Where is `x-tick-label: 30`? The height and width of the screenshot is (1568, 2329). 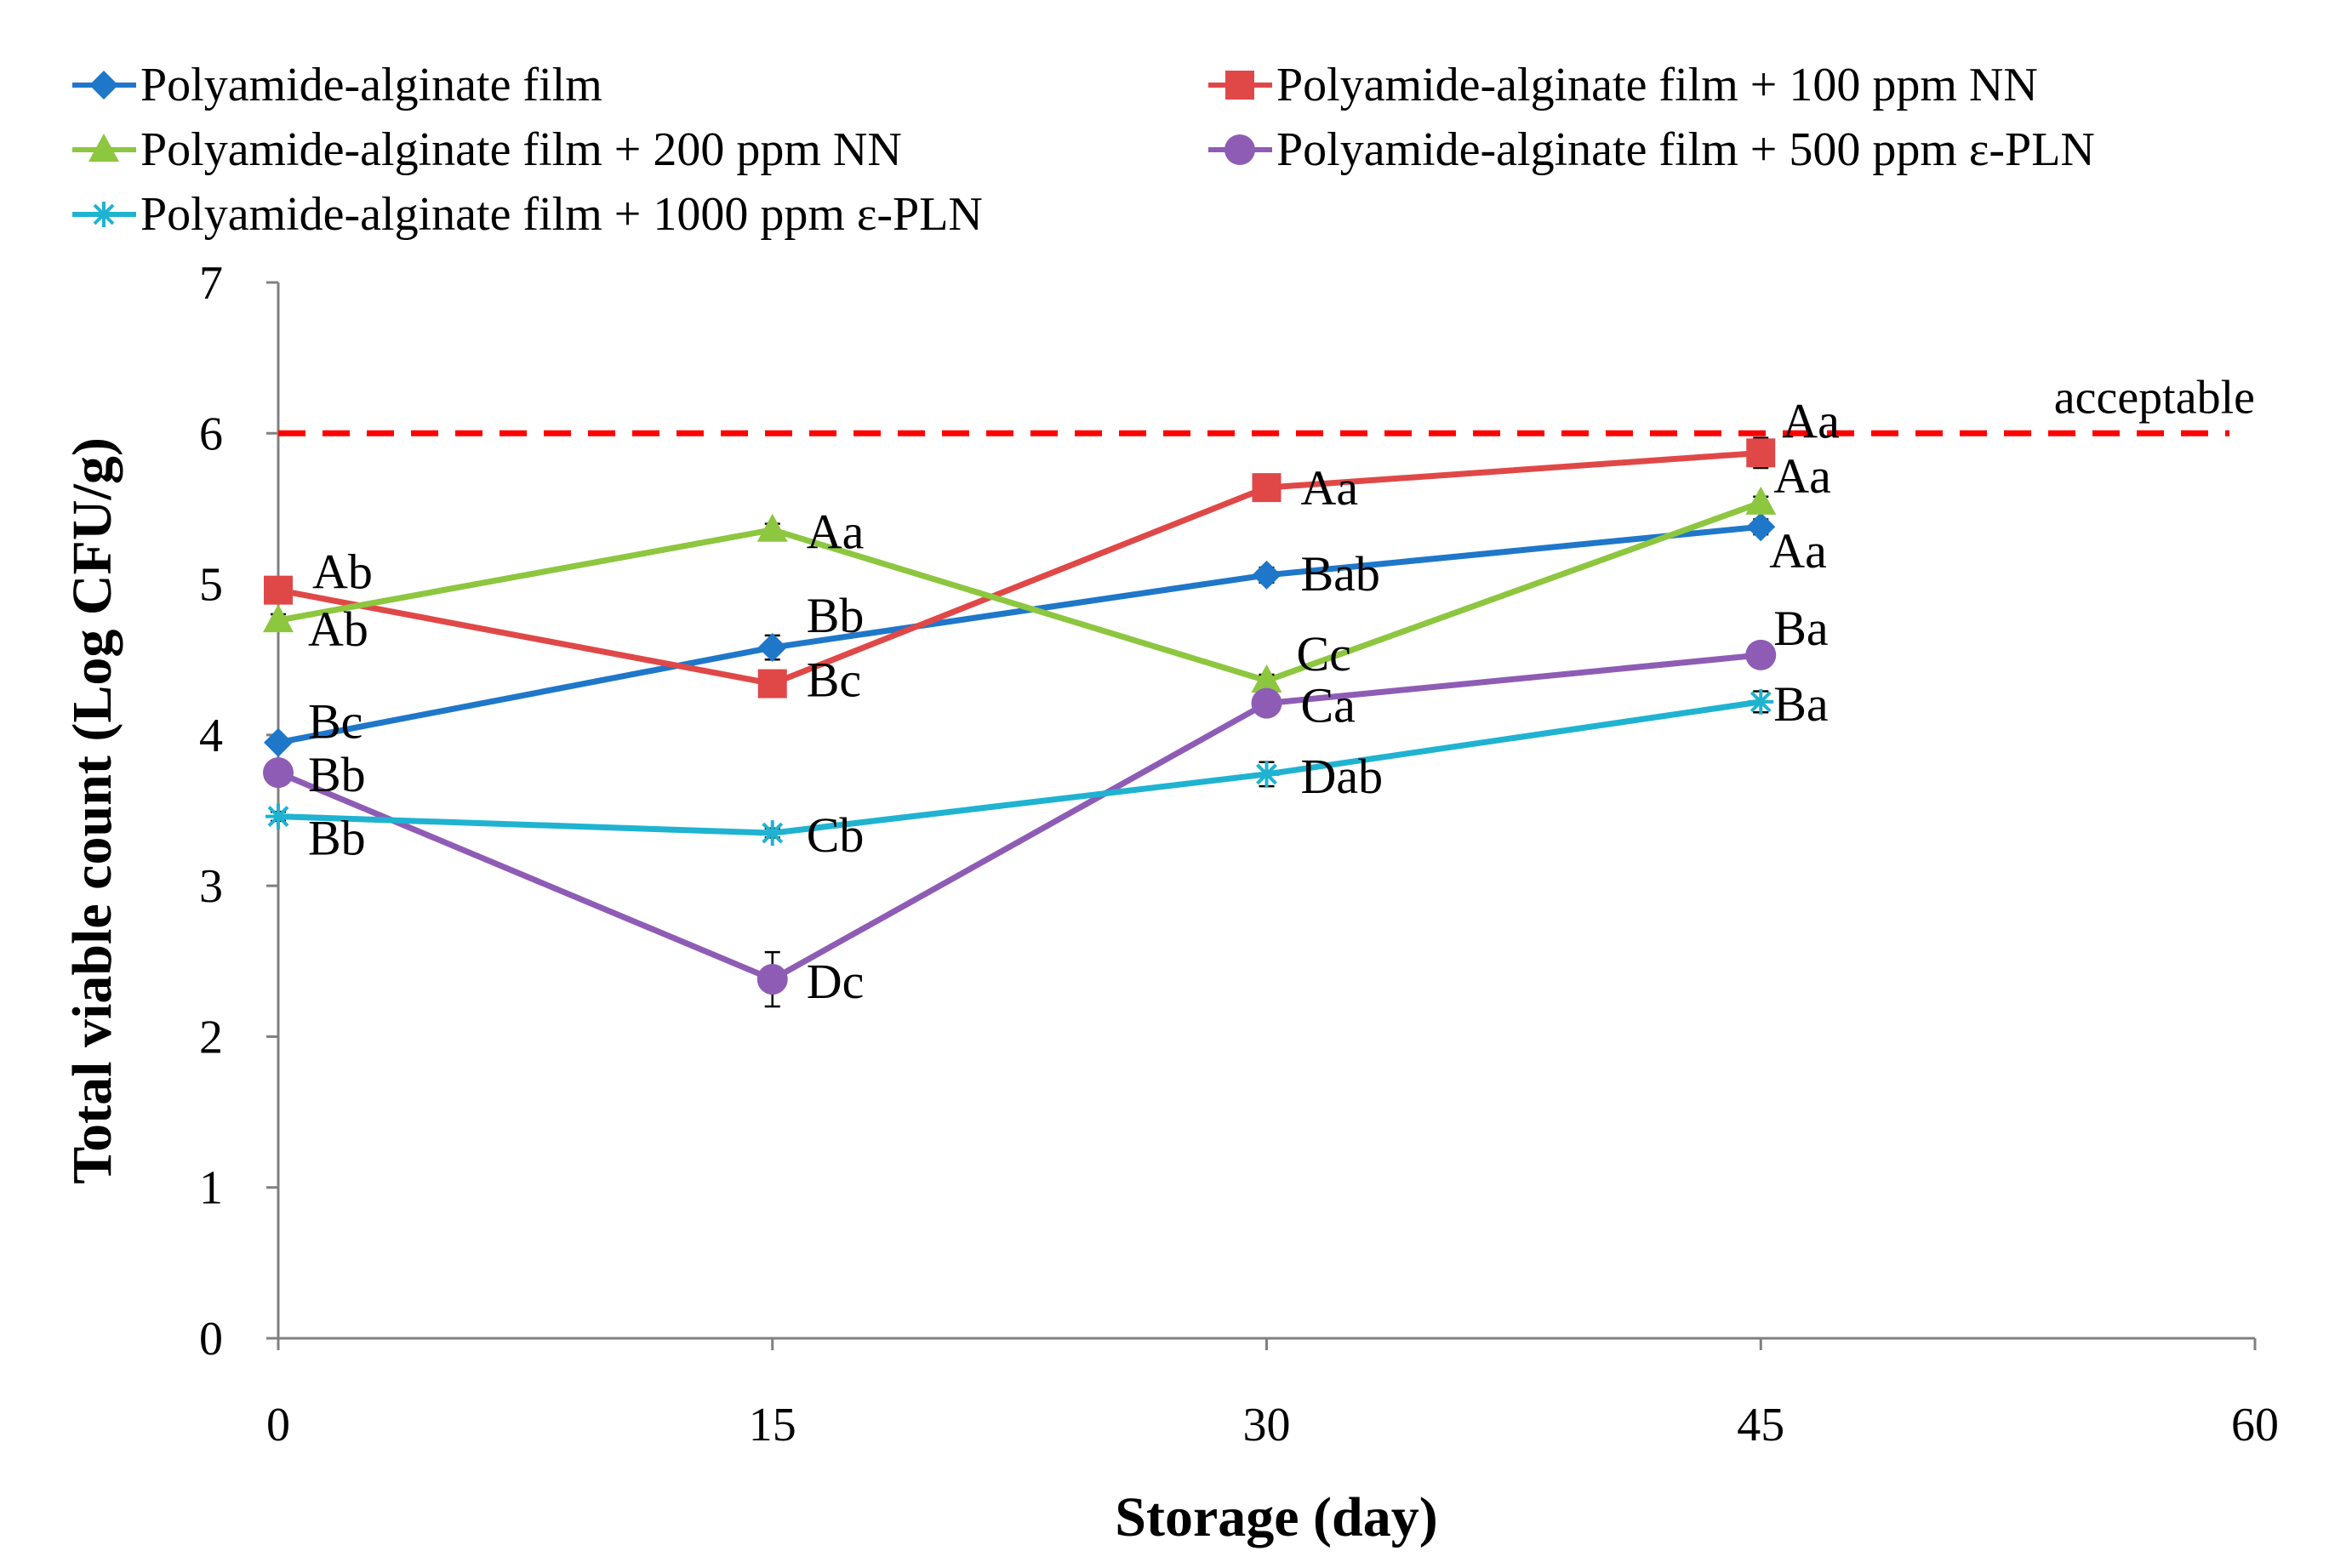
x-tick-label: 30 is located at coordinates (1267, 1425).